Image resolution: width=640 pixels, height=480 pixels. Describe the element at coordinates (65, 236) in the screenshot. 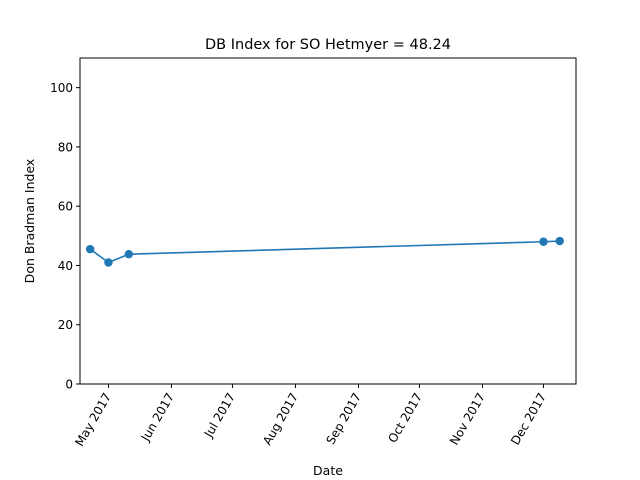

I see `y-axis: 0 20 40 60 80 100` at that location.